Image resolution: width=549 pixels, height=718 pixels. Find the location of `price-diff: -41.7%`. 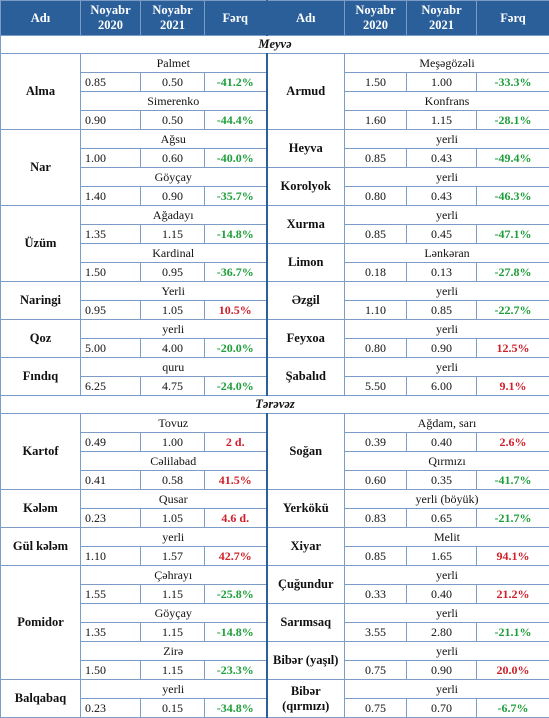

price-diff: -41.7% is located at coordinates (513, 480).